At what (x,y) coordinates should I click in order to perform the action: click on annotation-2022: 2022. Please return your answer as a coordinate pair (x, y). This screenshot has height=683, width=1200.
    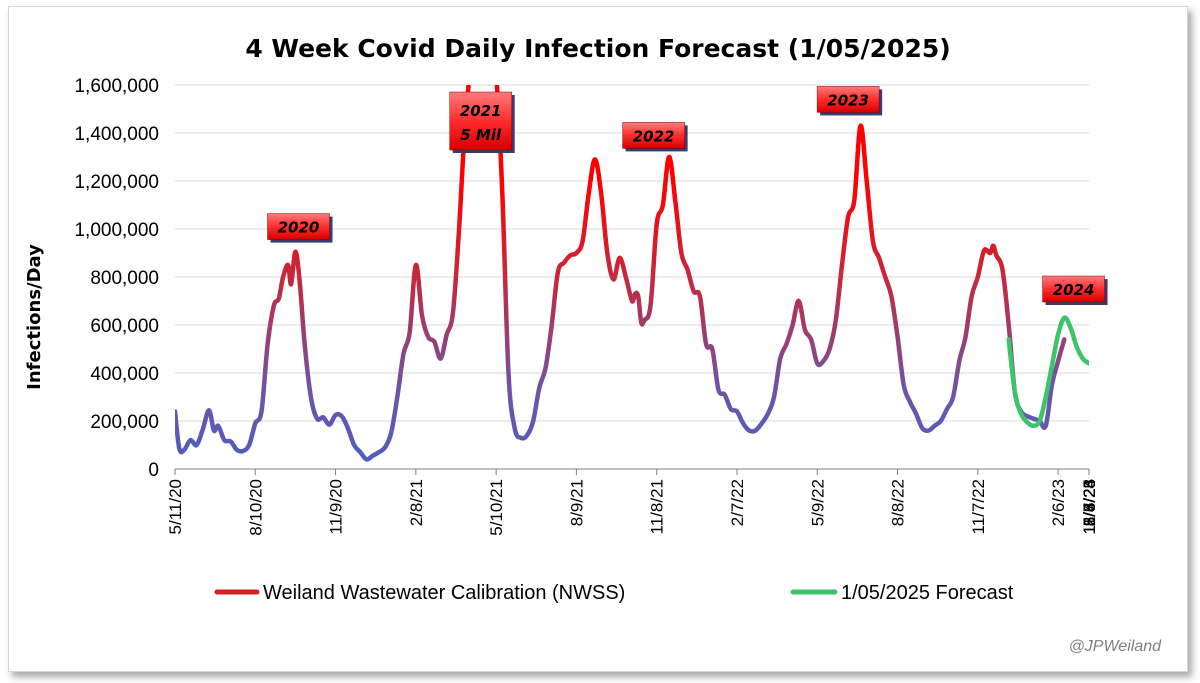
    Looking at the image, I should click on (655, 137).